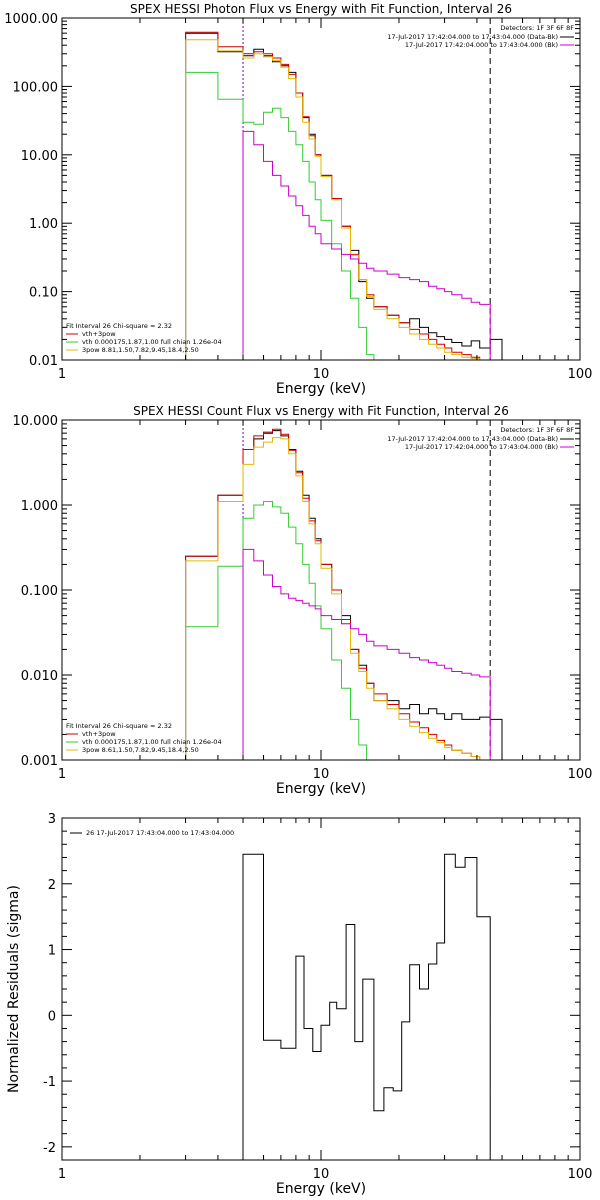 This screenshot has height=1200, width=600. Describe the element at coordinates (39, 676) in the screenshot. I see `y-tick-label: 0.010` at that location.